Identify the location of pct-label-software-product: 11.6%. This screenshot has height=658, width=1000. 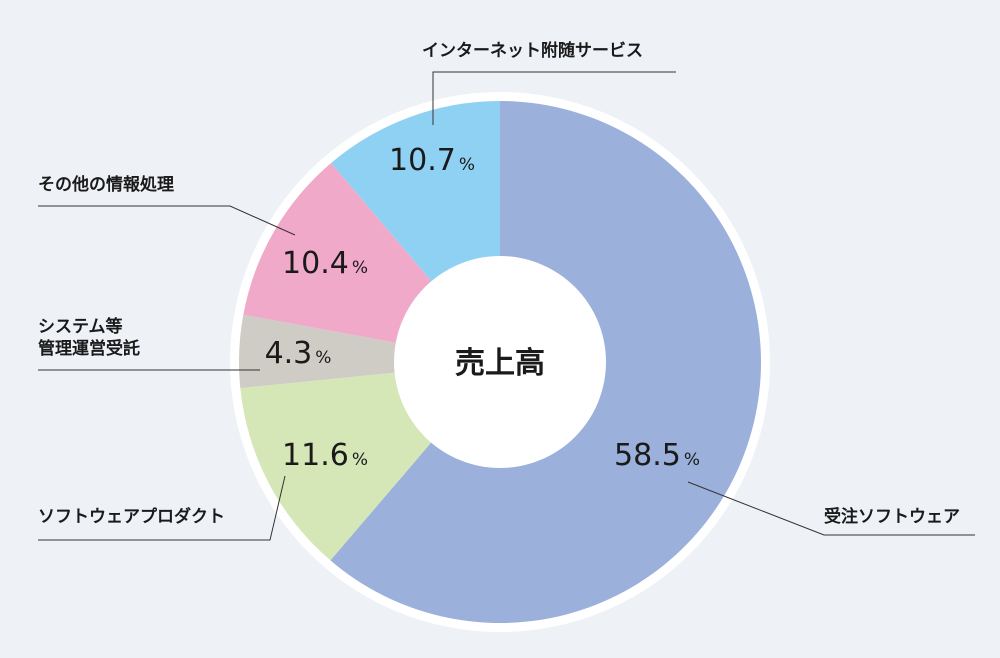
(325, 455).